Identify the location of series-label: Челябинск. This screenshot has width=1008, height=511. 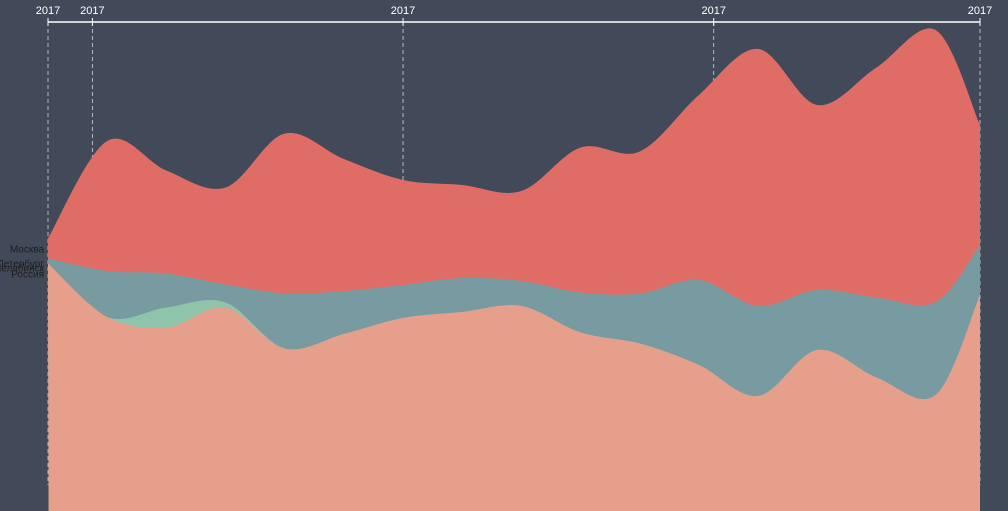
(22, 269).